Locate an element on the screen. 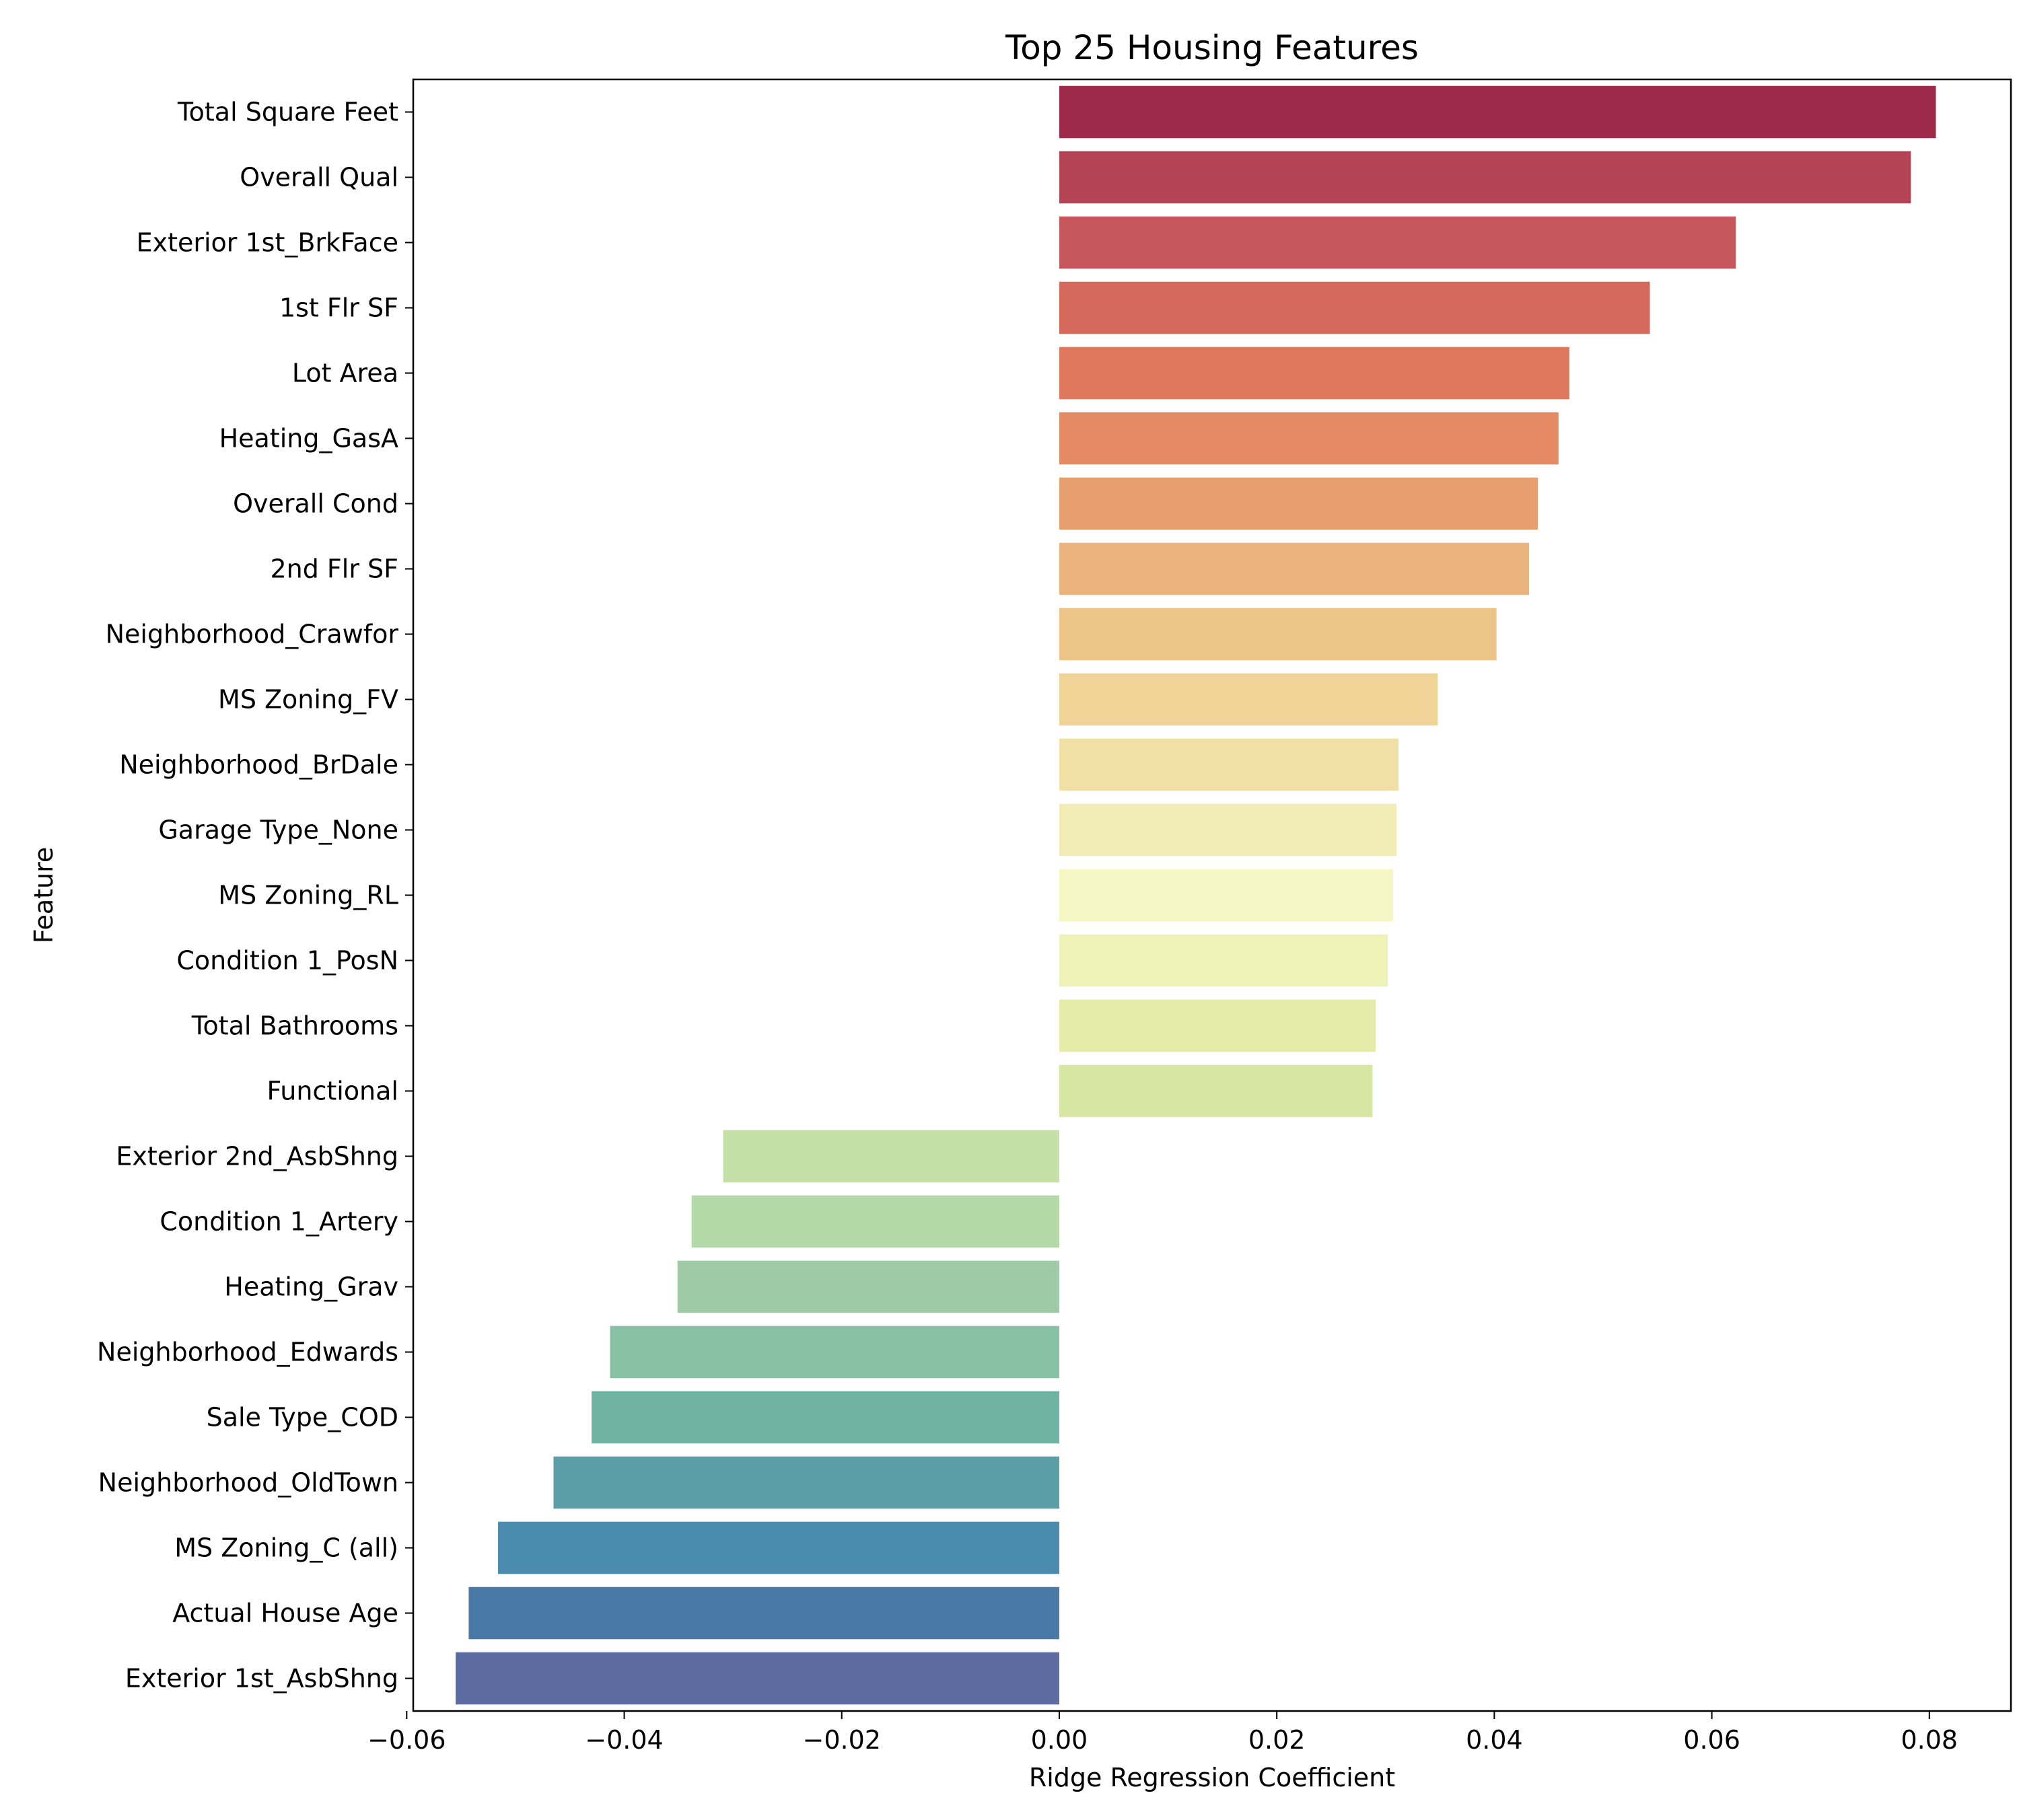 The image size is (2019, 1820). x-axis-label: Ridge Regression Coefficient is located at coordinates (1212, 1777).